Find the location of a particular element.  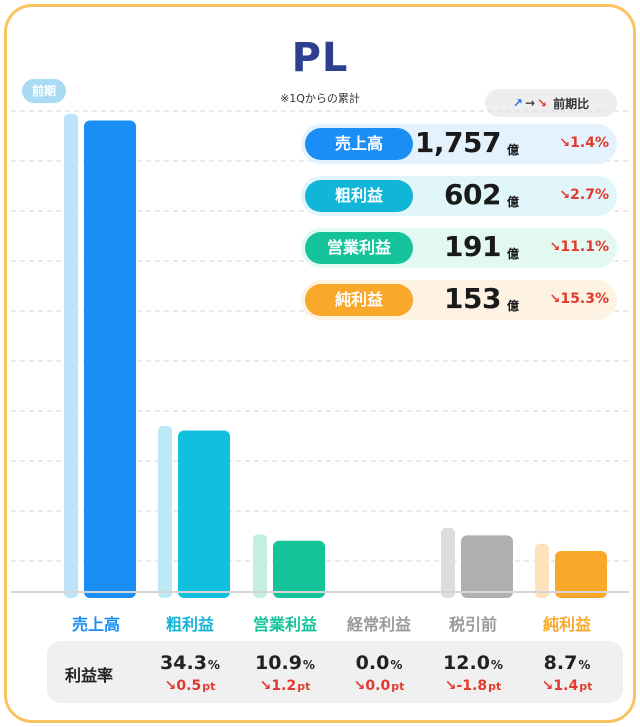

margin-change-value: 0.5 is located at coordinates (189, 686).